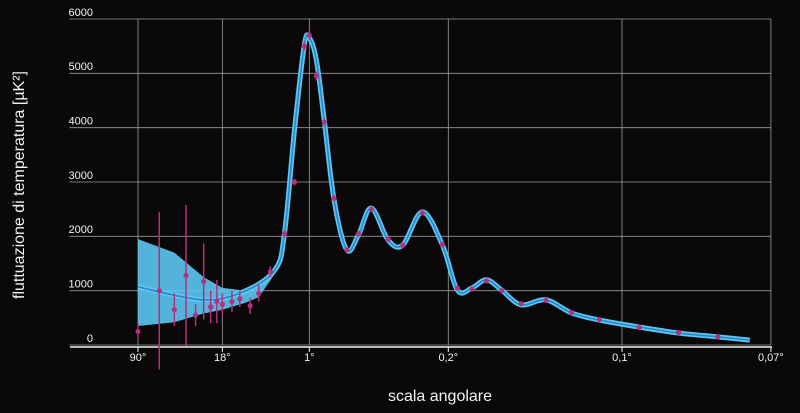 The height and width of the screenshot is (413, 800). What do you see at coordinates (771, 358) in the screenshot?
I see `x-tick-label: 0,07°` at bounding box center [771, 358].